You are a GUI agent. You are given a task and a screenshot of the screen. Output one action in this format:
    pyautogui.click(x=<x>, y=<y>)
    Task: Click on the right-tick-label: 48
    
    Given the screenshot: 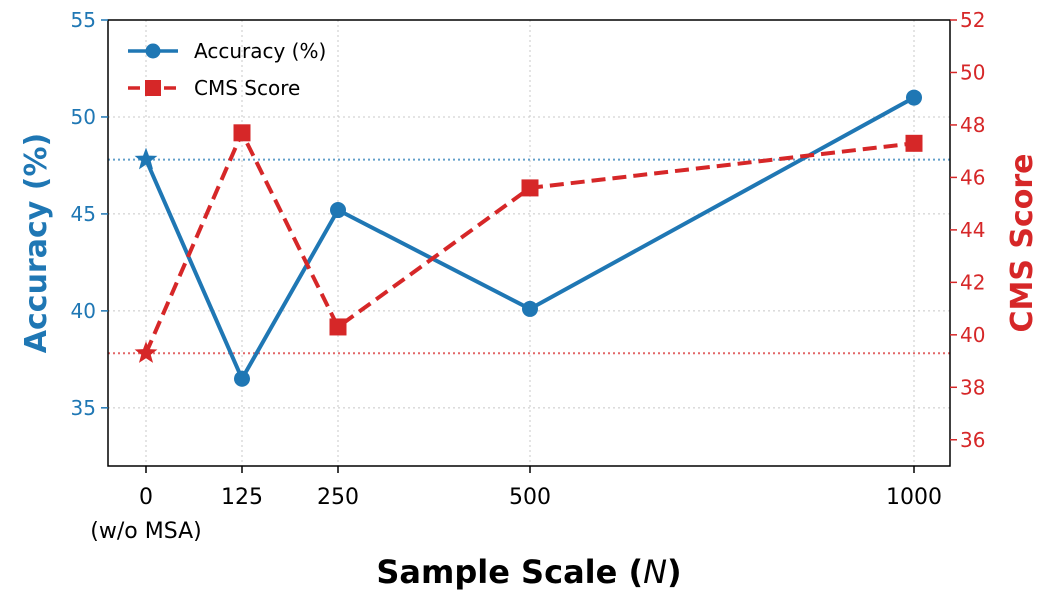 What is the action you would take?
    pyautogui.click(x=972, y=125)
    